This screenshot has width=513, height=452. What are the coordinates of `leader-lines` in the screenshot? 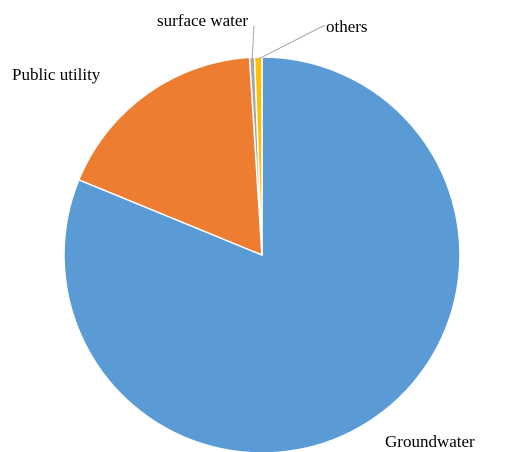 It's located at (288, 42).